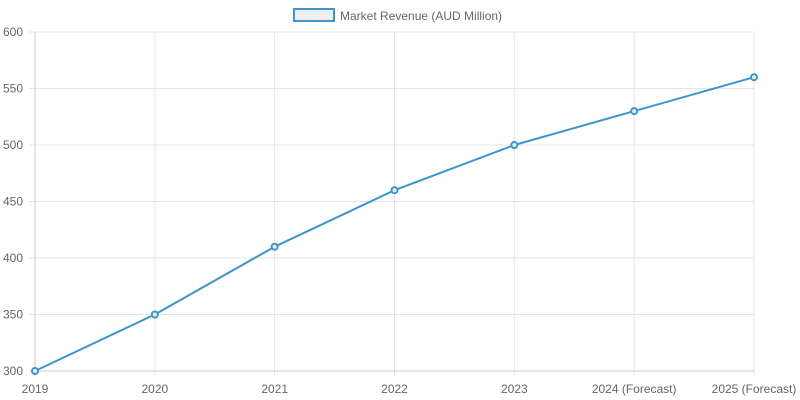 The width and height of the screenshot is (800, 400). Describe the element at coordinates (314, 15) in the screenshot. I see `legend-swatch` at that location.